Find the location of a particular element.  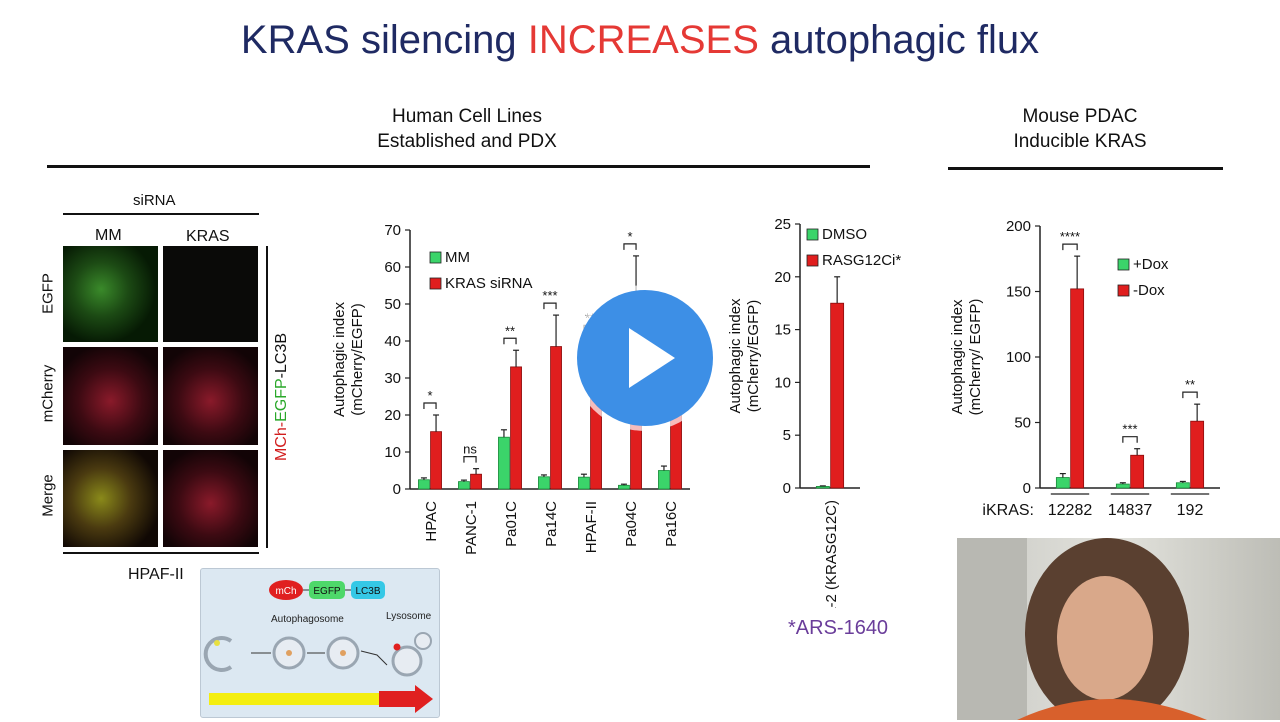

autolysosome-shape is located at coordinates (407, 661).